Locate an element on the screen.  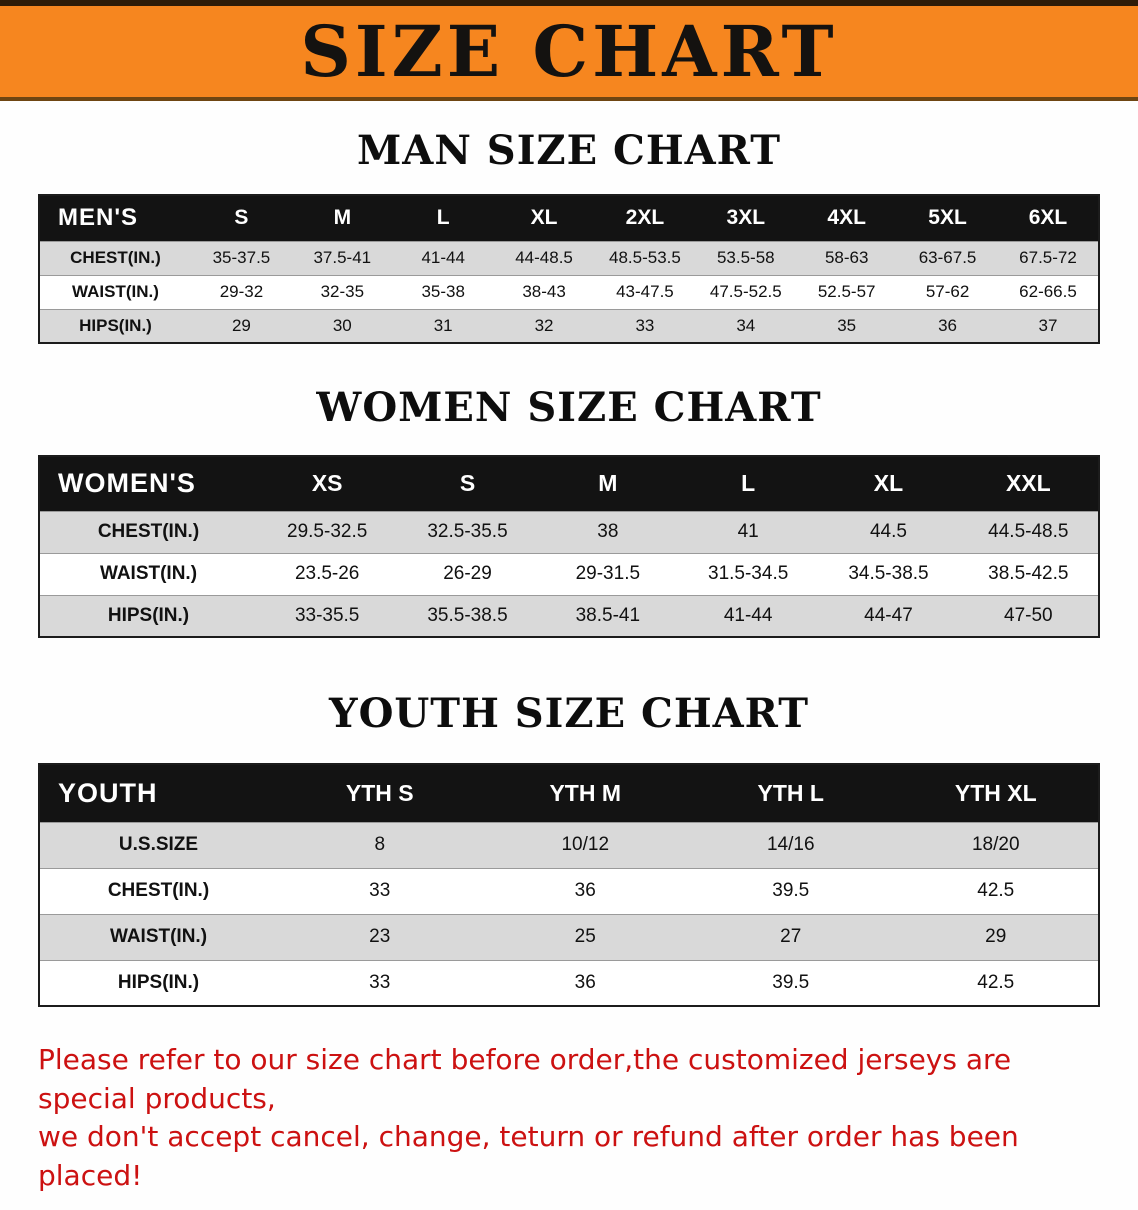
size-value-cell: 34 is located at coordinates (746, 325).